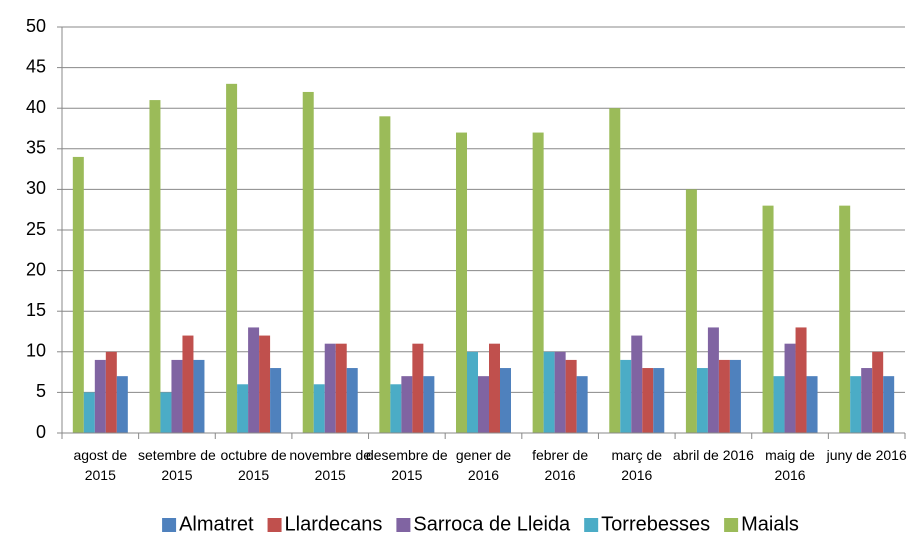  I want to click on x-tick-label-box: gener de 2016, so click(483, 465).